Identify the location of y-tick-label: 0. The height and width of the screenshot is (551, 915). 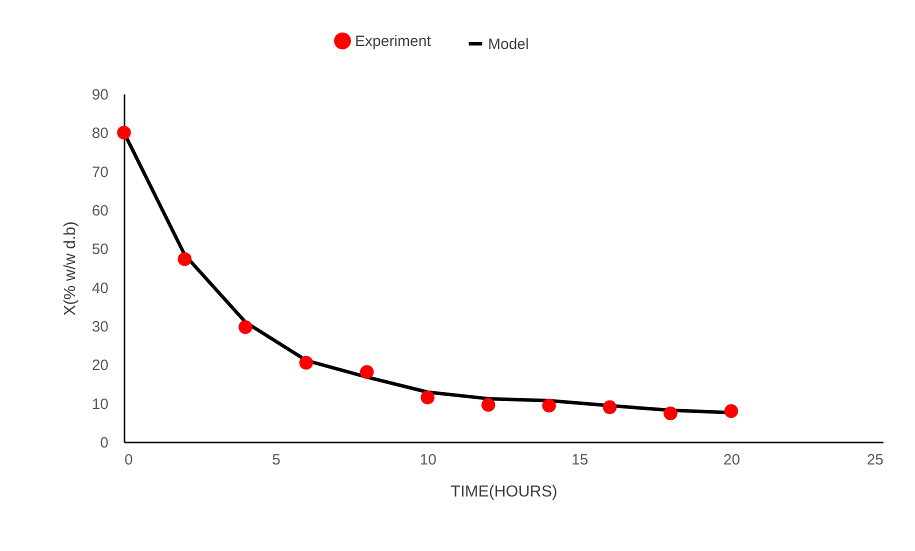
(104, 443).